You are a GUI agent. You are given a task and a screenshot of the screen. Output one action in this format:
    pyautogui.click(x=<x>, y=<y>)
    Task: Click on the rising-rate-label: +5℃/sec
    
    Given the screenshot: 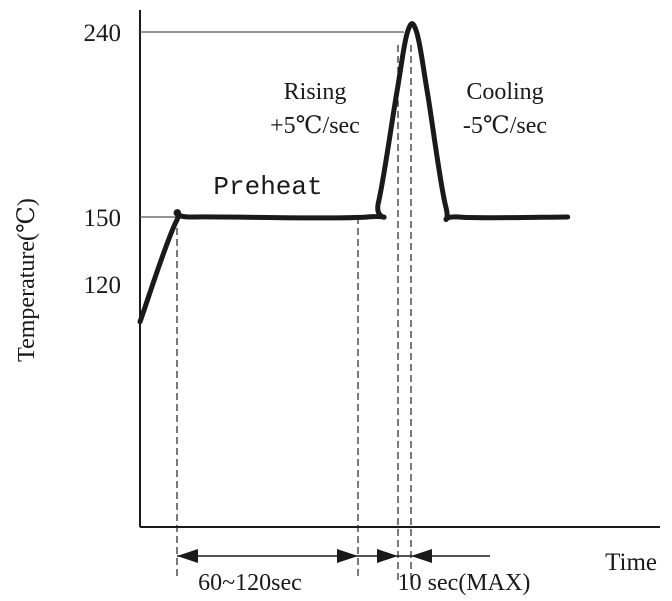 What is the action you would take?
    pyautogui.click(x=315, y=126)
    